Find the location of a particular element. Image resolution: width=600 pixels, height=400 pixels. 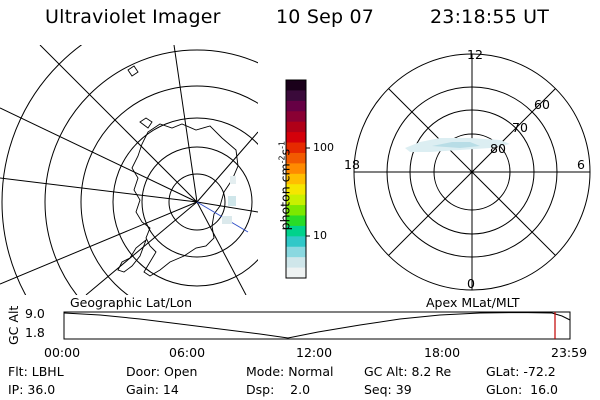

xtick-0600: 06:00 is located at coordinates (187, 352).